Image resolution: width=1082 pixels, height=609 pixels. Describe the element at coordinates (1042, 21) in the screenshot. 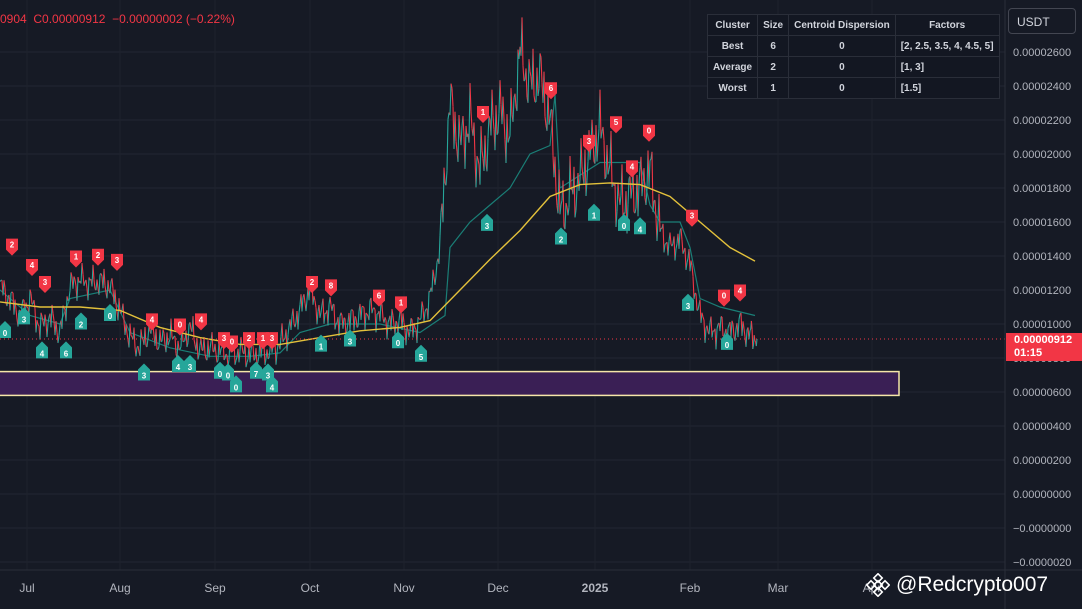

I see `currency-button: USDT` at that location.